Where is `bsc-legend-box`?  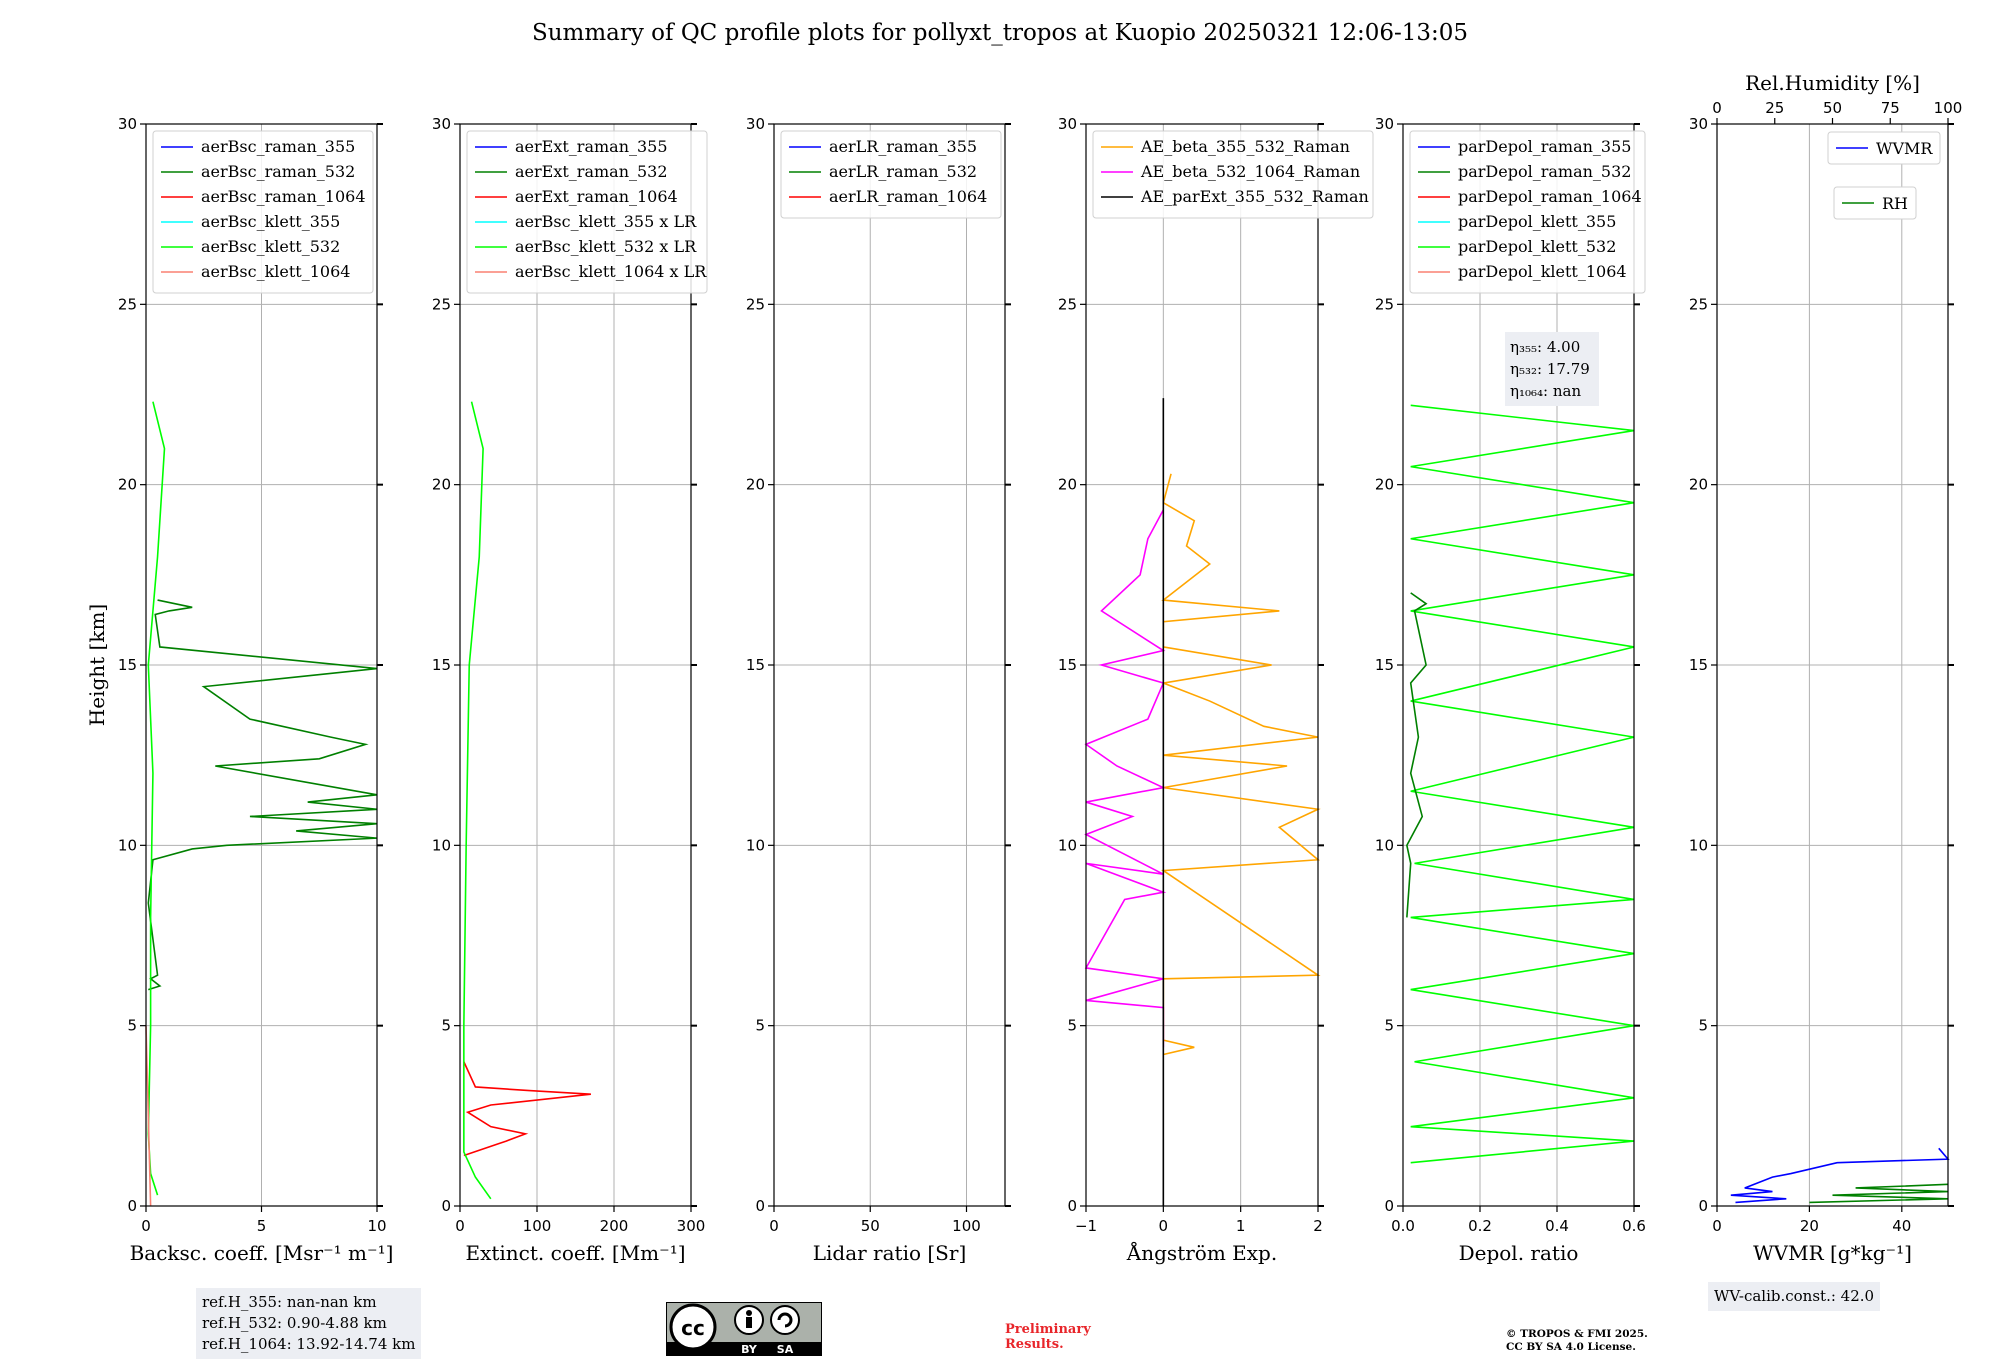 bsc-legend-box is located at coordinates (263, 212).